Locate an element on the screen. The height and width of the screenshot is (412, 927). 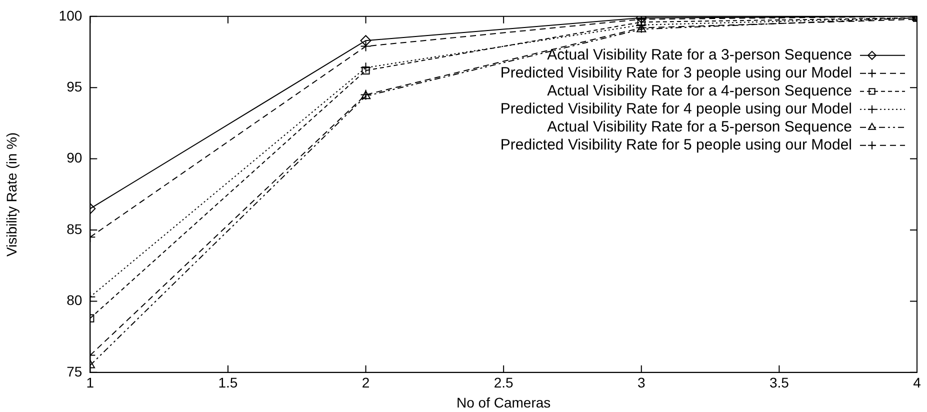
y-tick-label: 75 is located at coordinates (74, 371).